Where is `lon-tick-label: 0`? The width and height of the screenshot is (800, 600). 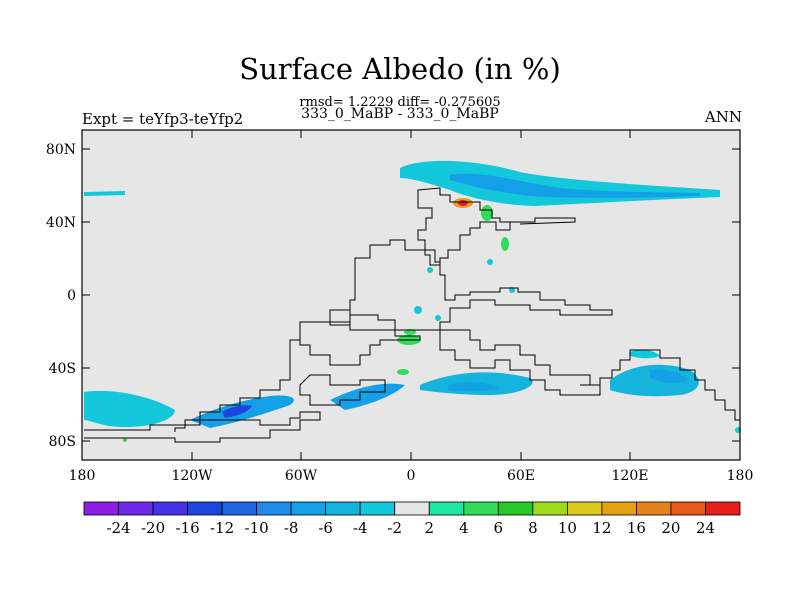 lon-tick-label: 0 is located at coordinates (411, 476).